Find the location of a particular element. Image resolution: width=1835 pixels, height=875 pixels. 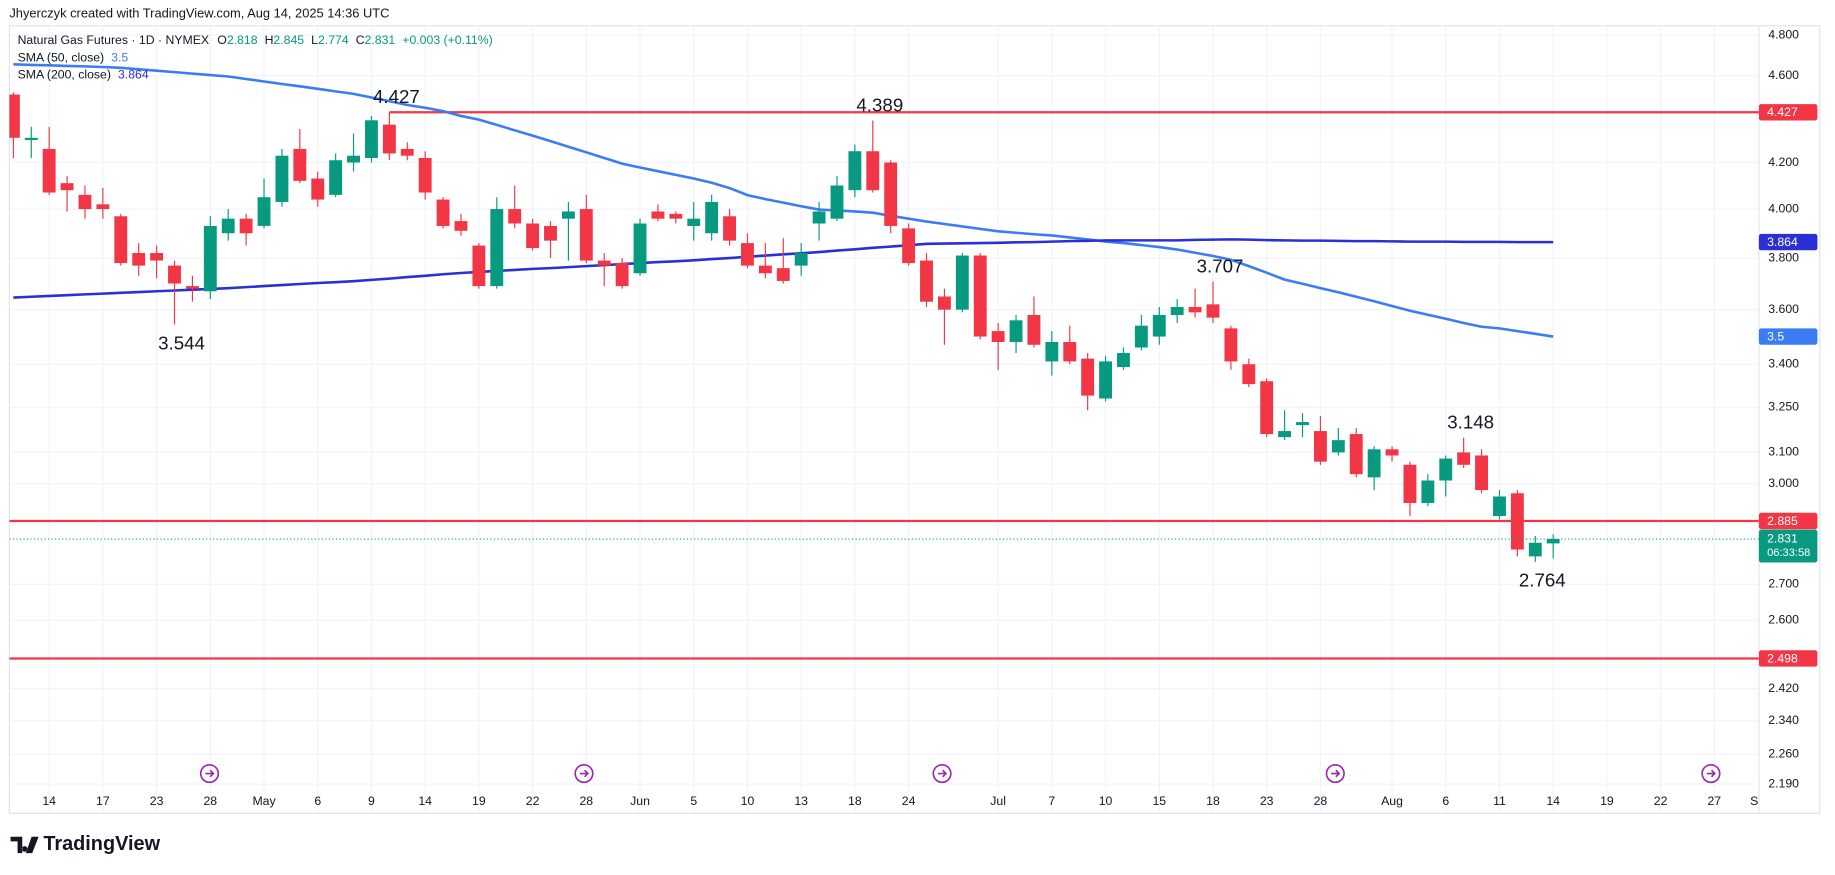

x-tick-label: Aug is located at coordinates (1392, 801).